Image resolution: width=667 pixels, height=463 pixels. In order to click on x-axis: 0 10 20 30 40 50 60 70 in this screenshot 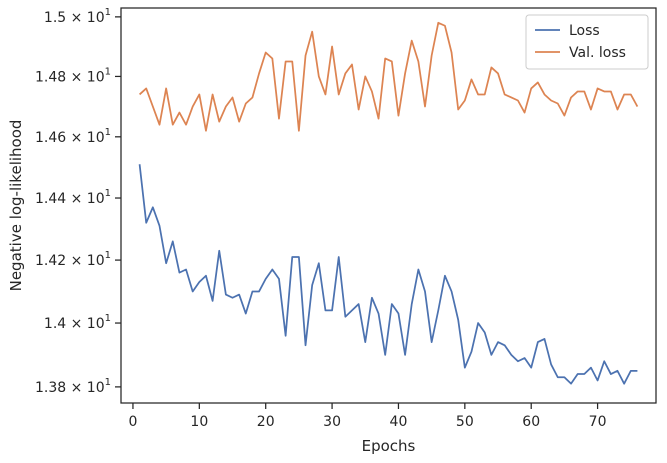, I will do `click(367, 416)`.